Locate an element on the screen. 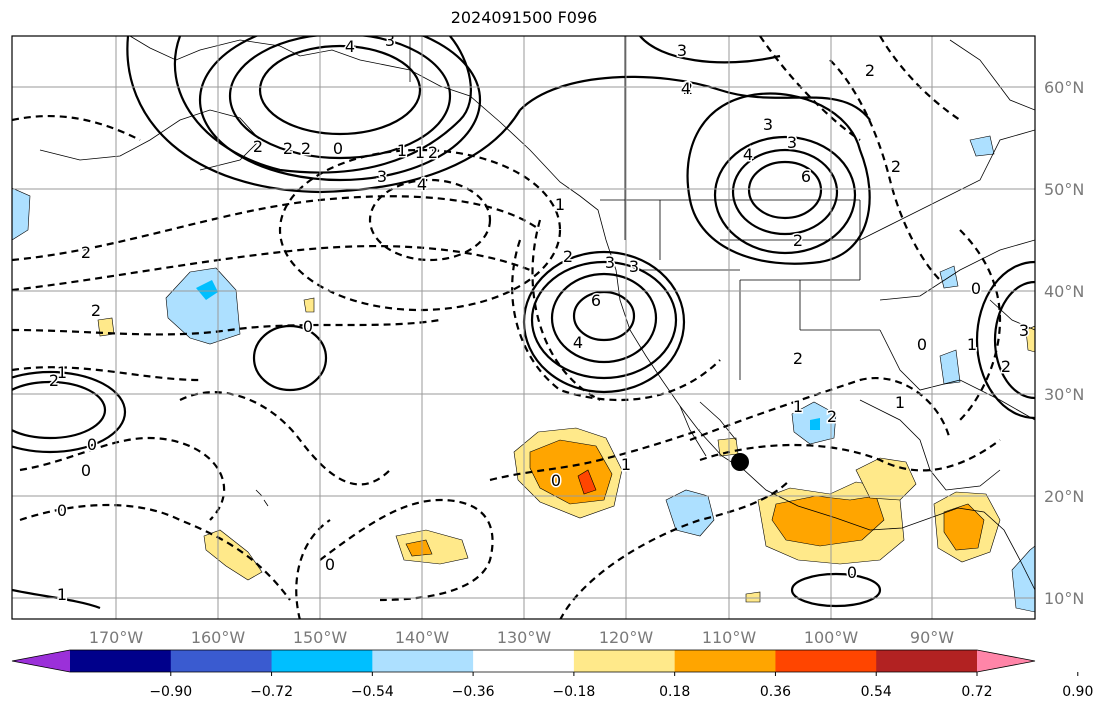 The height and width of the screenshot is (712, 1105). colorbar-tick-label: −0.54 is located at coordinates (372, 692).